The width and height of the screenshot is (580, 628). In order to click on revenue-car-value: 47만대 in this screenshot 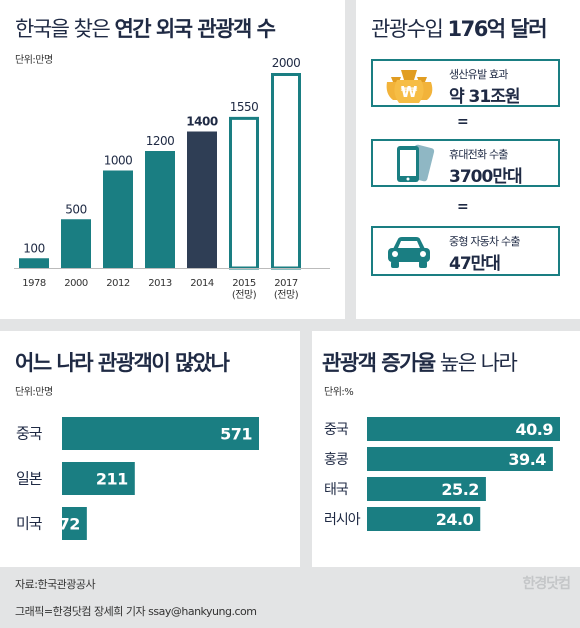, I will do `click(475, 264)`.